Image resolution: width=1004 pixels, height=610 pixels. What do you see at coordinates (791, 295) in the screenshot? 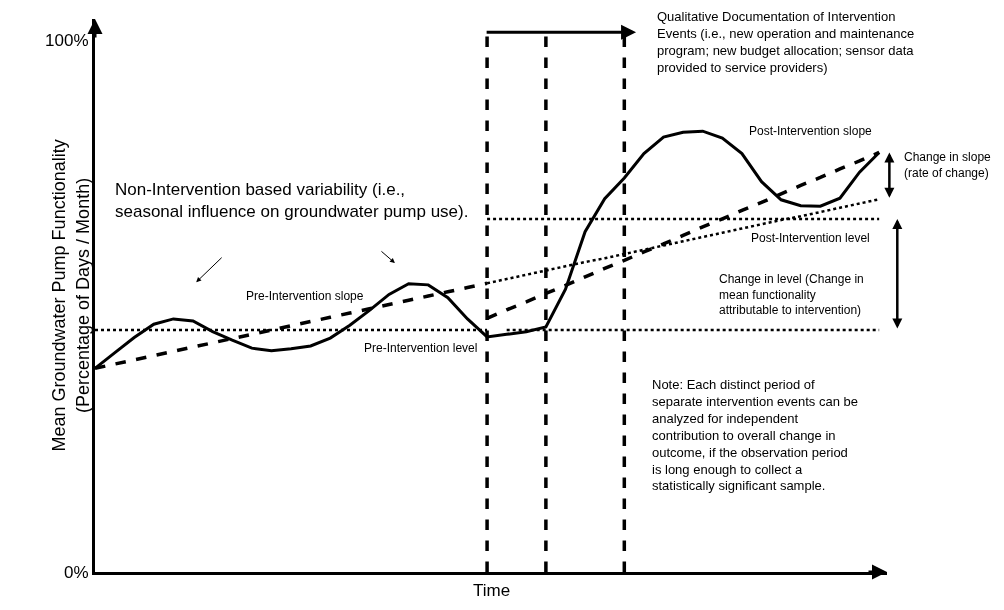
I see `annotation: Change in level (Change in mean functionality attributable to intervention)` at bounding box center [791, 295].